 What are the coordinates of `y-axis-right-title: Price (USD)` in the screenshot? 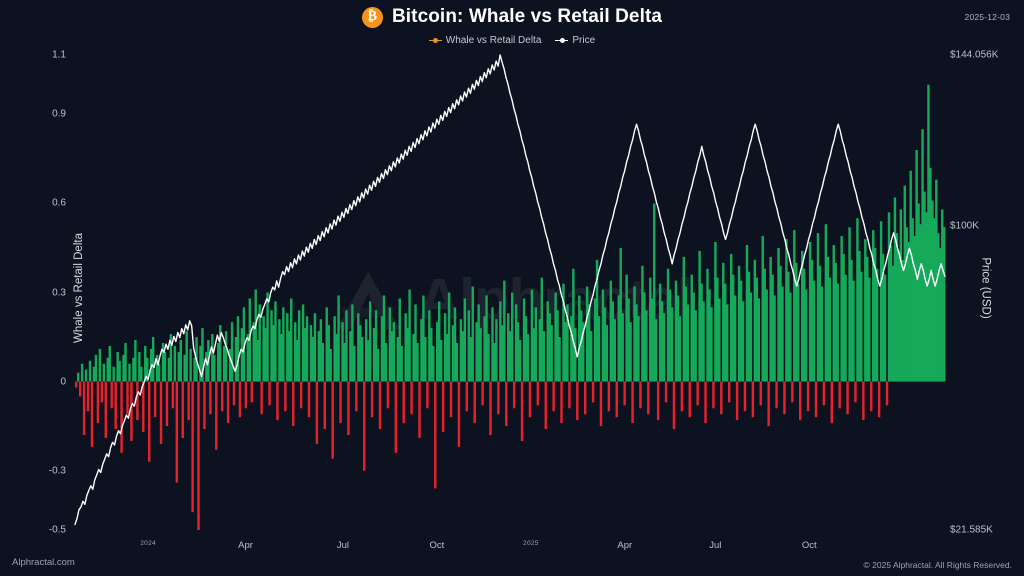 It's located at (985, 288).